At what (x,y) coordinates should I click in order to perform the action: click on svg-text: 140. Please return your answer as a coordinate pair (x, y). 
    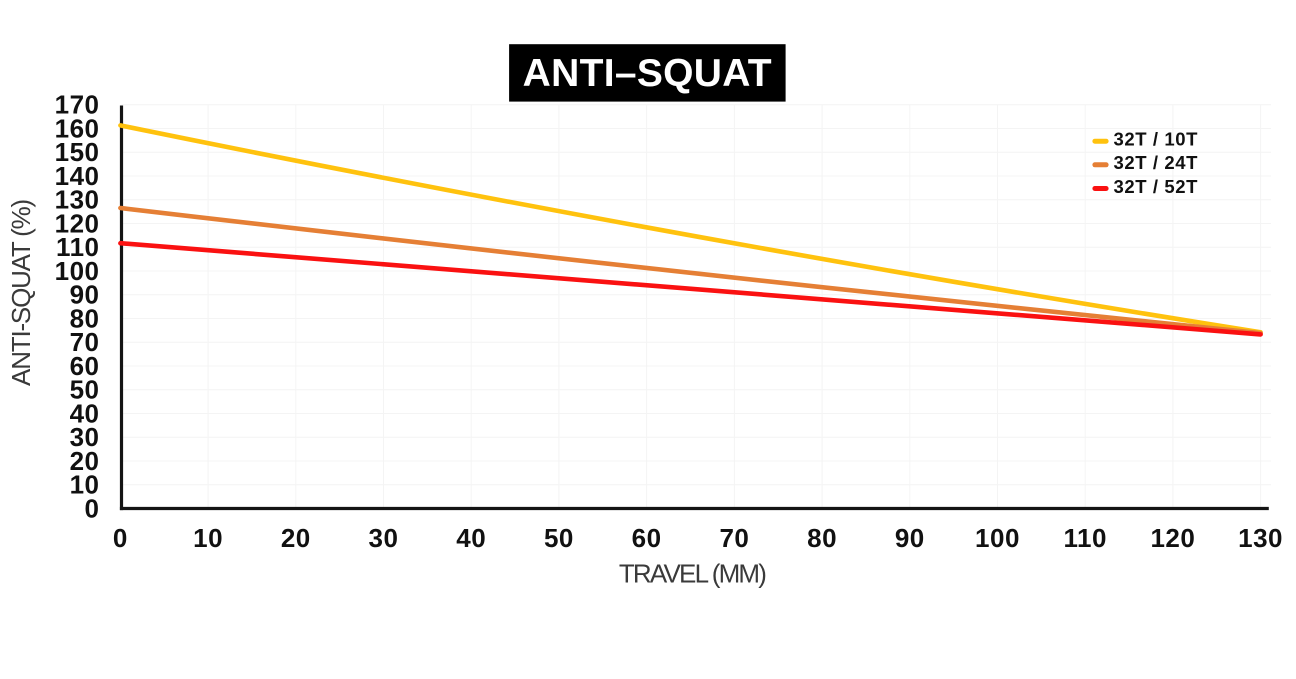
    Looking at the image, I should click on (77, 176).